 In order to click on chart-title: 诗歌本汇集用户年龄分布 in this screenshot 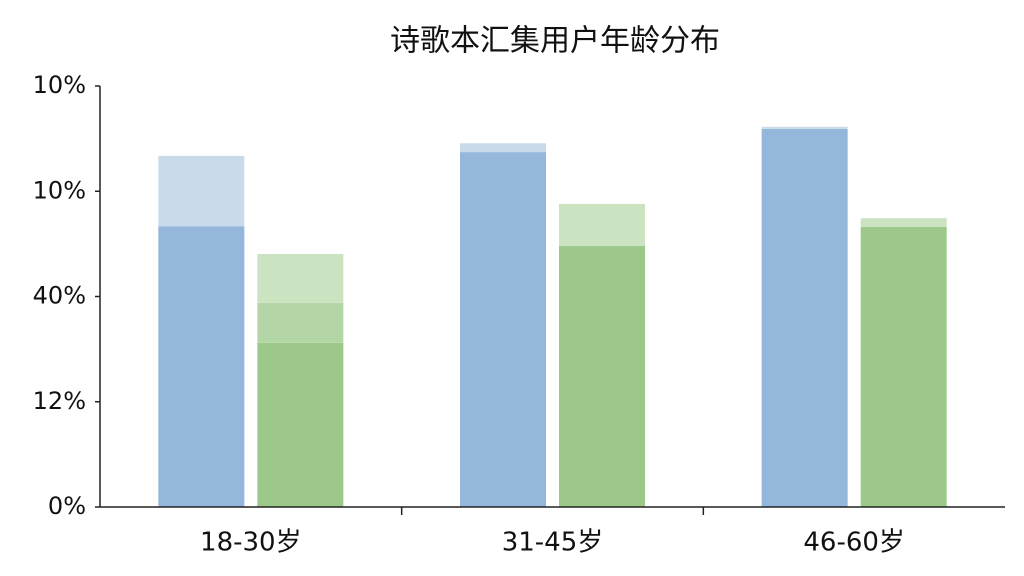, I will do `click(555, 41)`.